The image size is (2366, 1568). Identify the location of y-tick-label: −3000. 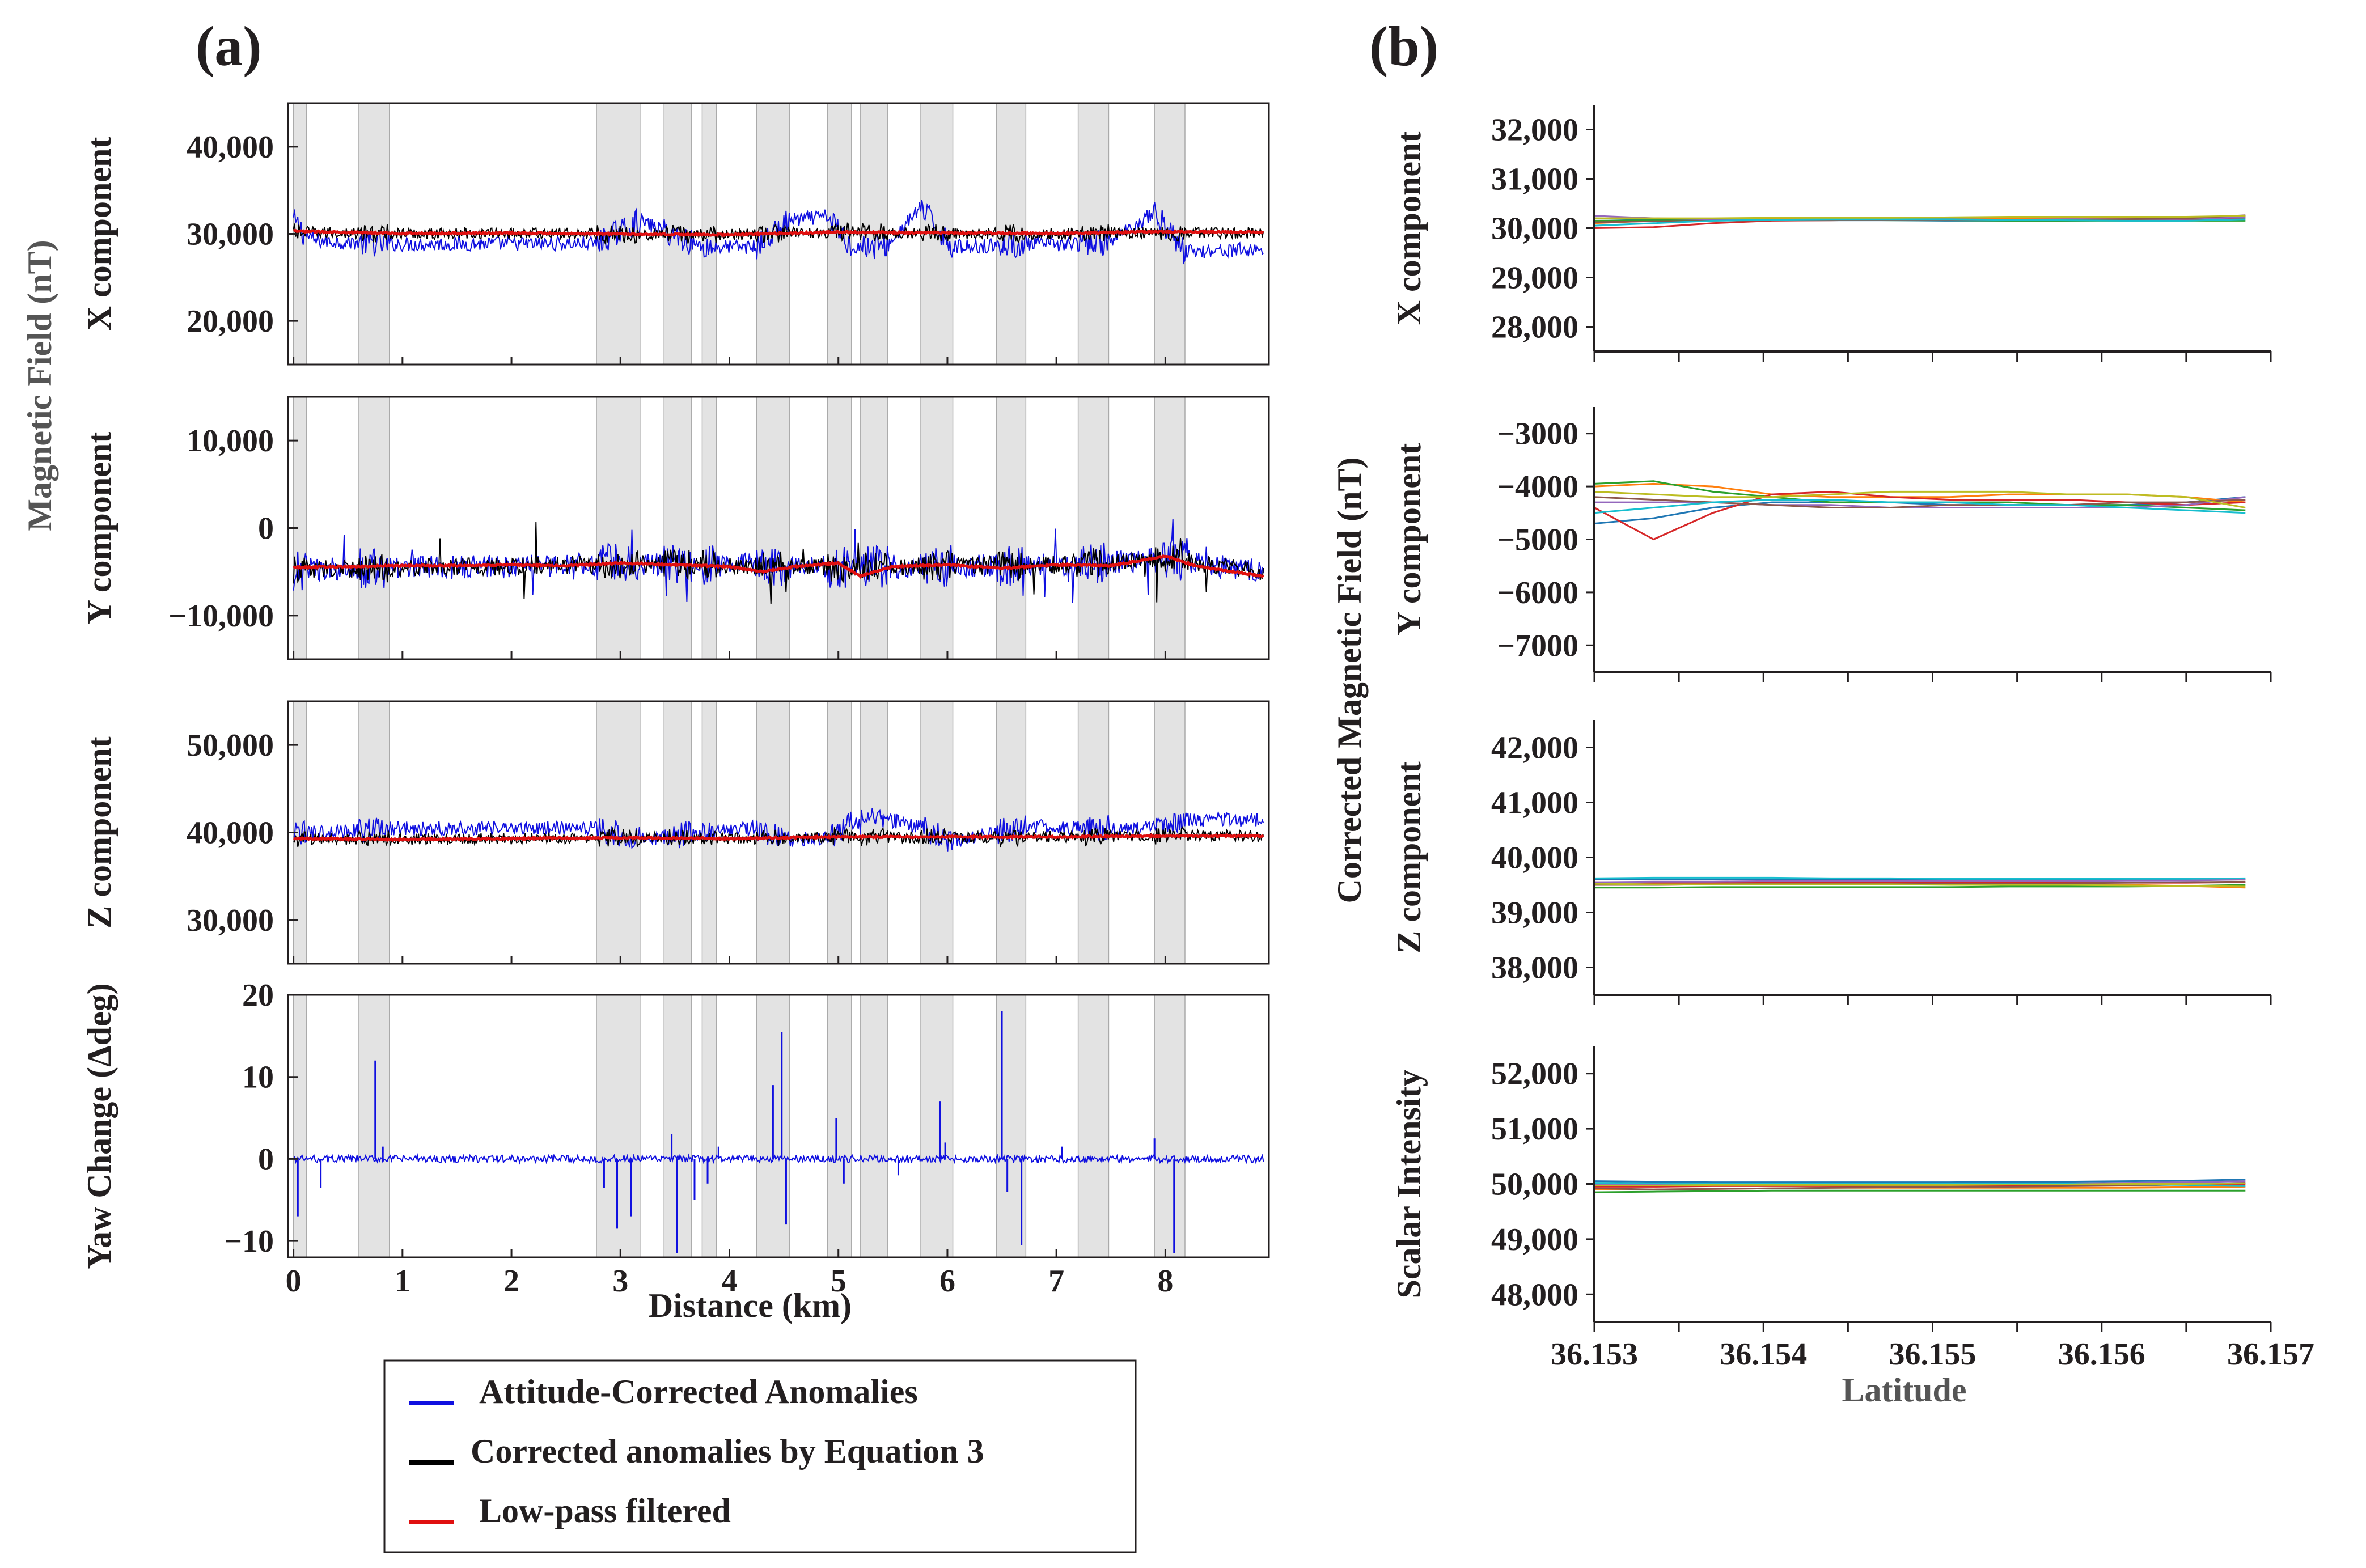
(1537, 434).